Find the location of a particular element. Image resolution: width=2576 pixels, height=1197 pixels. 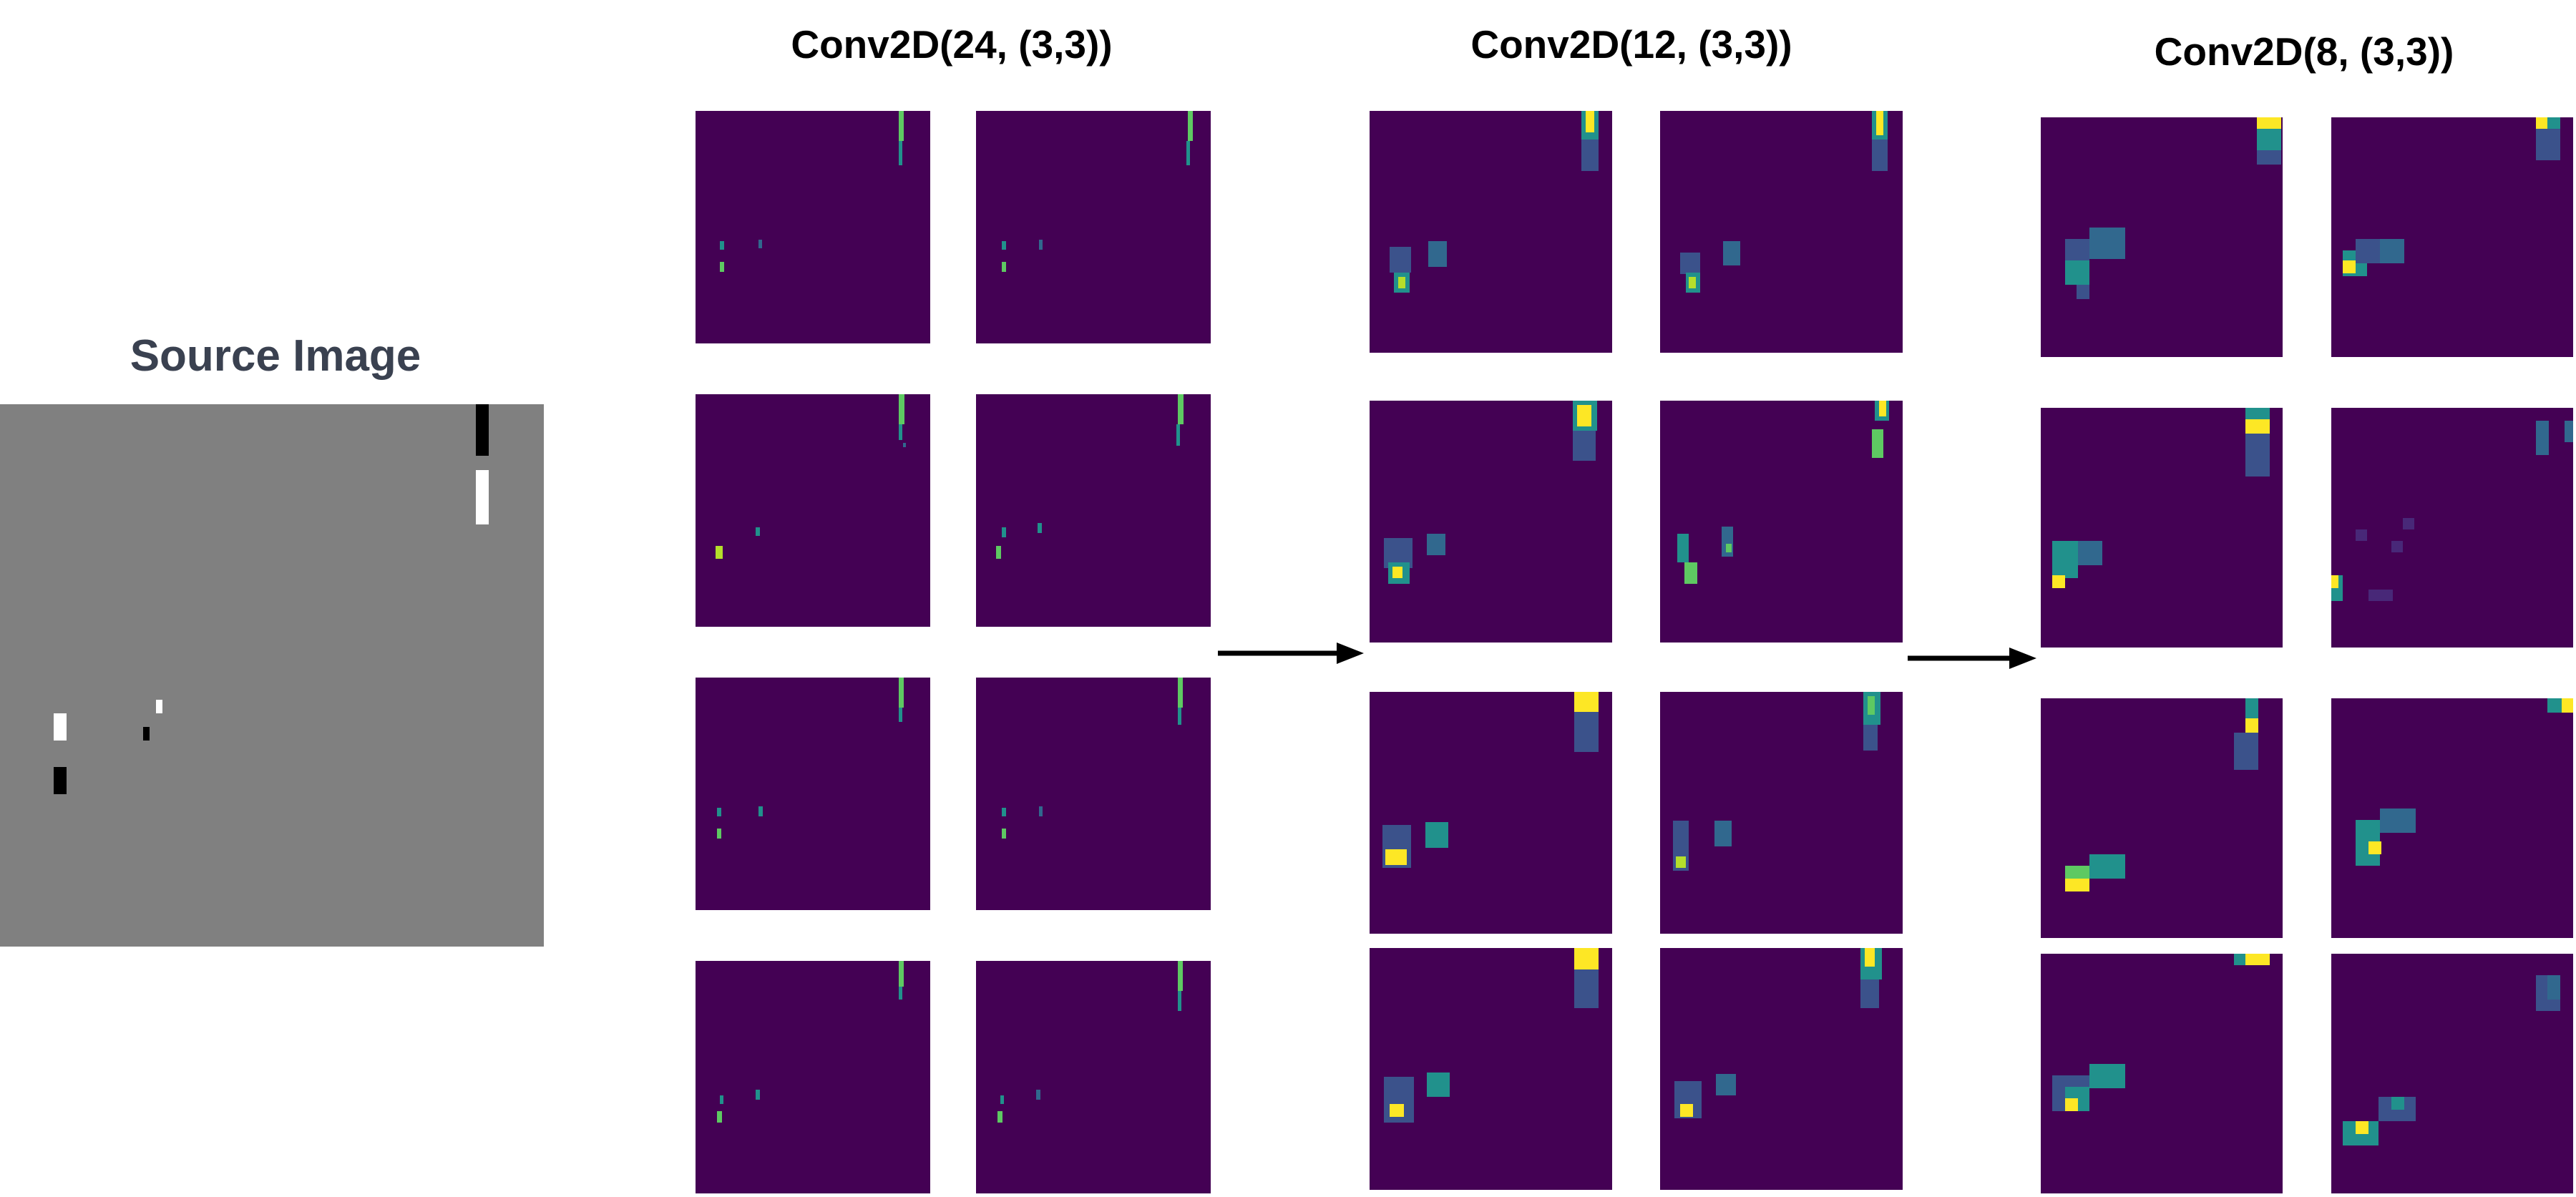

source-image is located at coordinates (272, 675).